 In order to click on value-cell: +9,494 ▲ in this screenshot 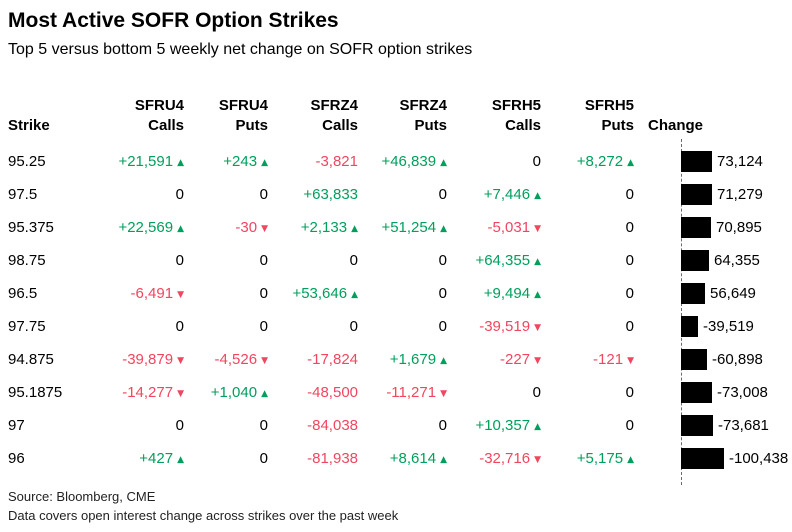, I will do `click(494, 293)`.